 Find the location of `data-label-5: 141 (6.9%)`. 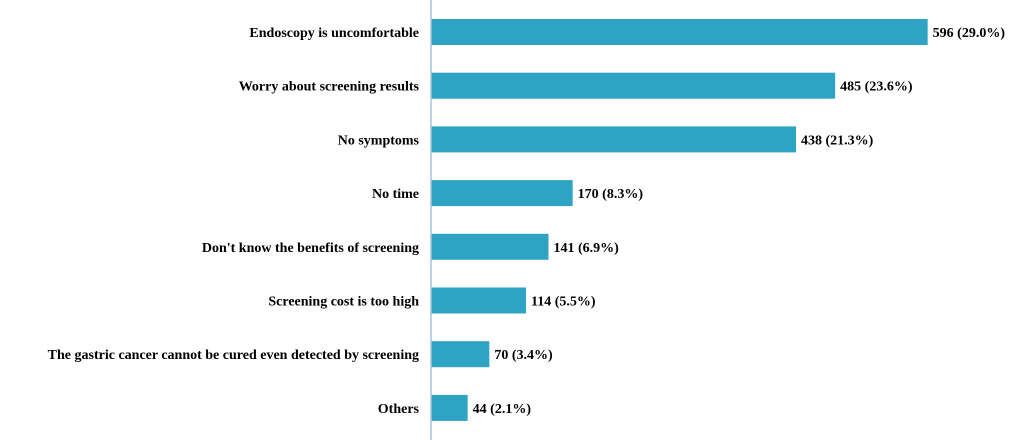

data-label-5: 141 (6.9%) is located at coordinates (587, 248).